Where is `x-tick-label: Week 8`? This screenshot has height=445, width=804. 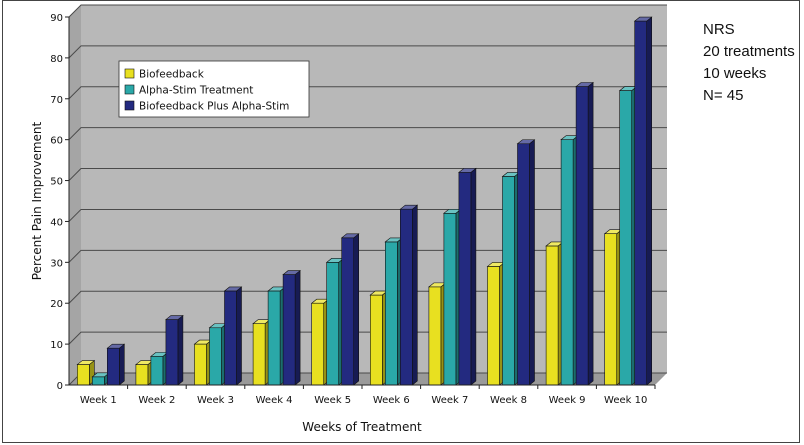
x-tick-label: Week 8 is located at coordinates (508, 400).